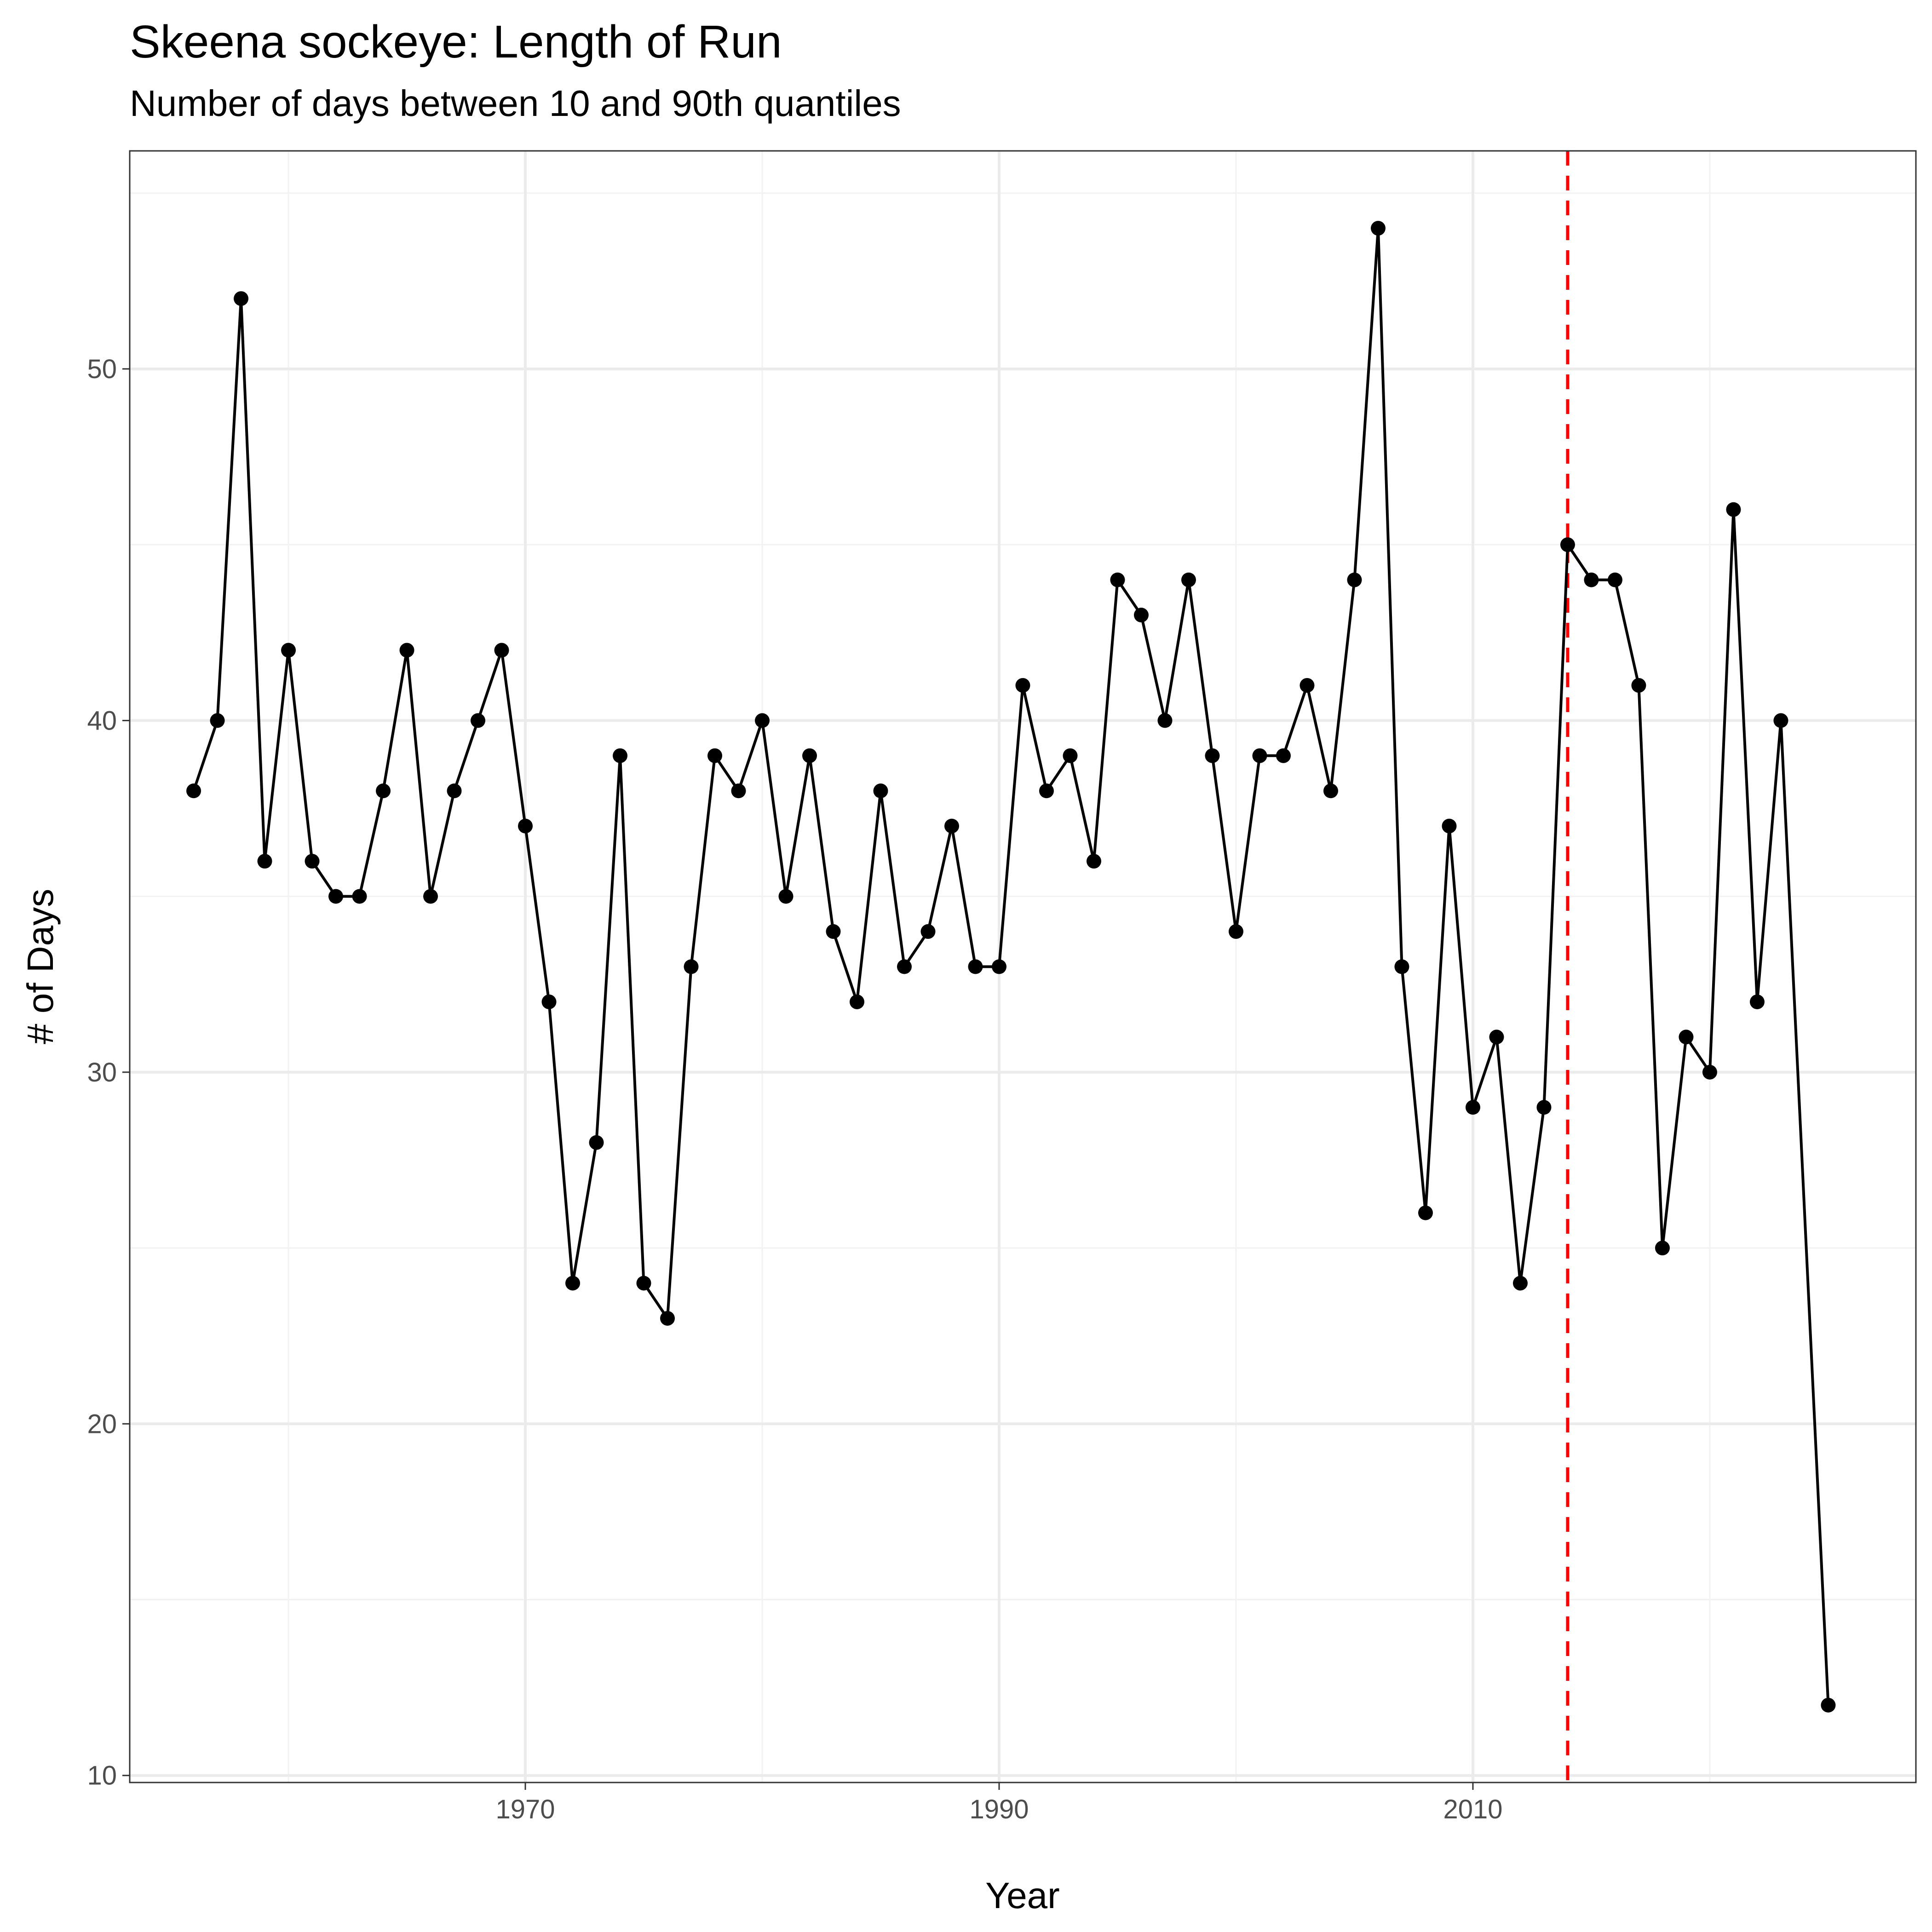 Image resolution: width=1932 pixels, height=1932 pixels. What do you see at coordinates (102, 1072) in the screenshot?
I see `y-tick-label: 30` at bounding box center [102, 1072].